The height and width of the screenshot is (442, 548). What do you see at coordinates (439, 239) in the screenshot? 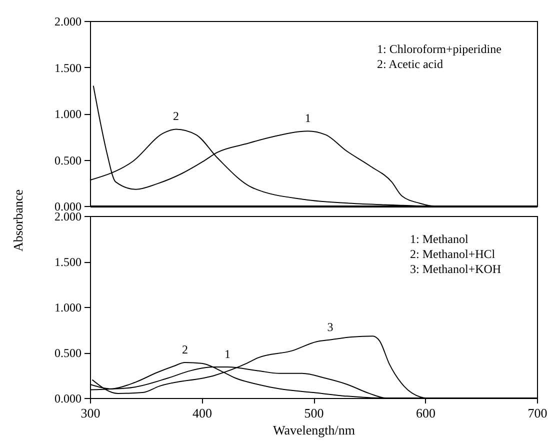
I see `annotation: 1: Methanol` at bounding box center [439, 239].